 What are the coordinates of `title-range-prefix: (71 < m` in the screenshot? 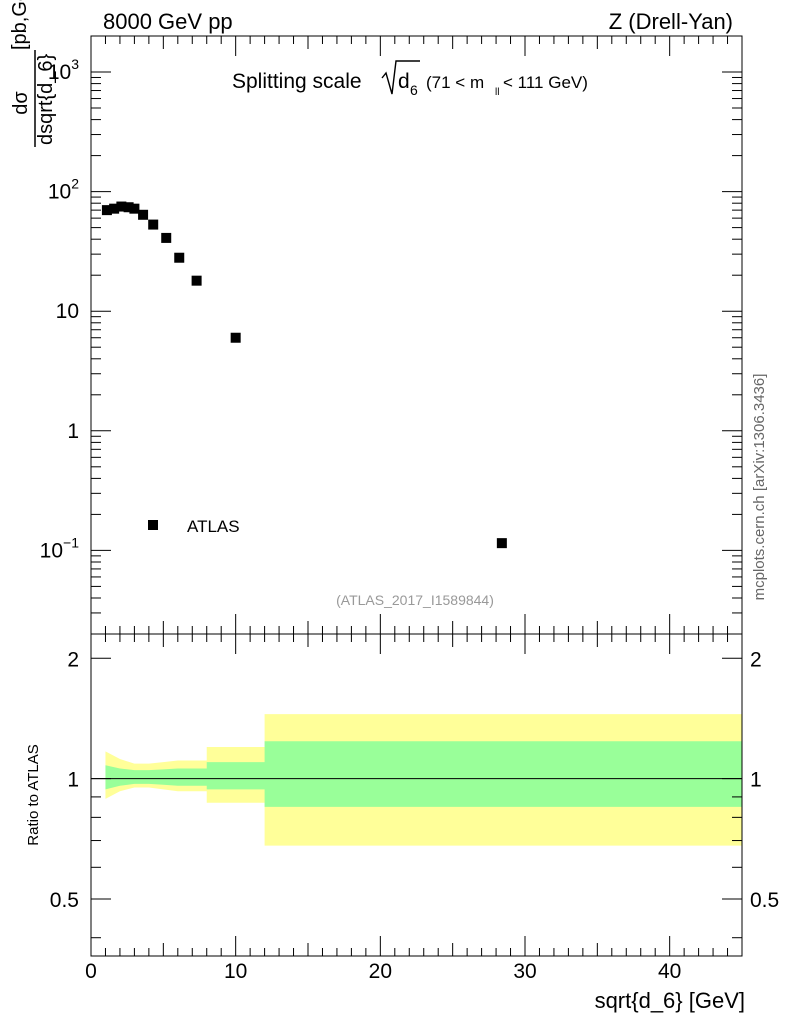 It's located at (455, 82).